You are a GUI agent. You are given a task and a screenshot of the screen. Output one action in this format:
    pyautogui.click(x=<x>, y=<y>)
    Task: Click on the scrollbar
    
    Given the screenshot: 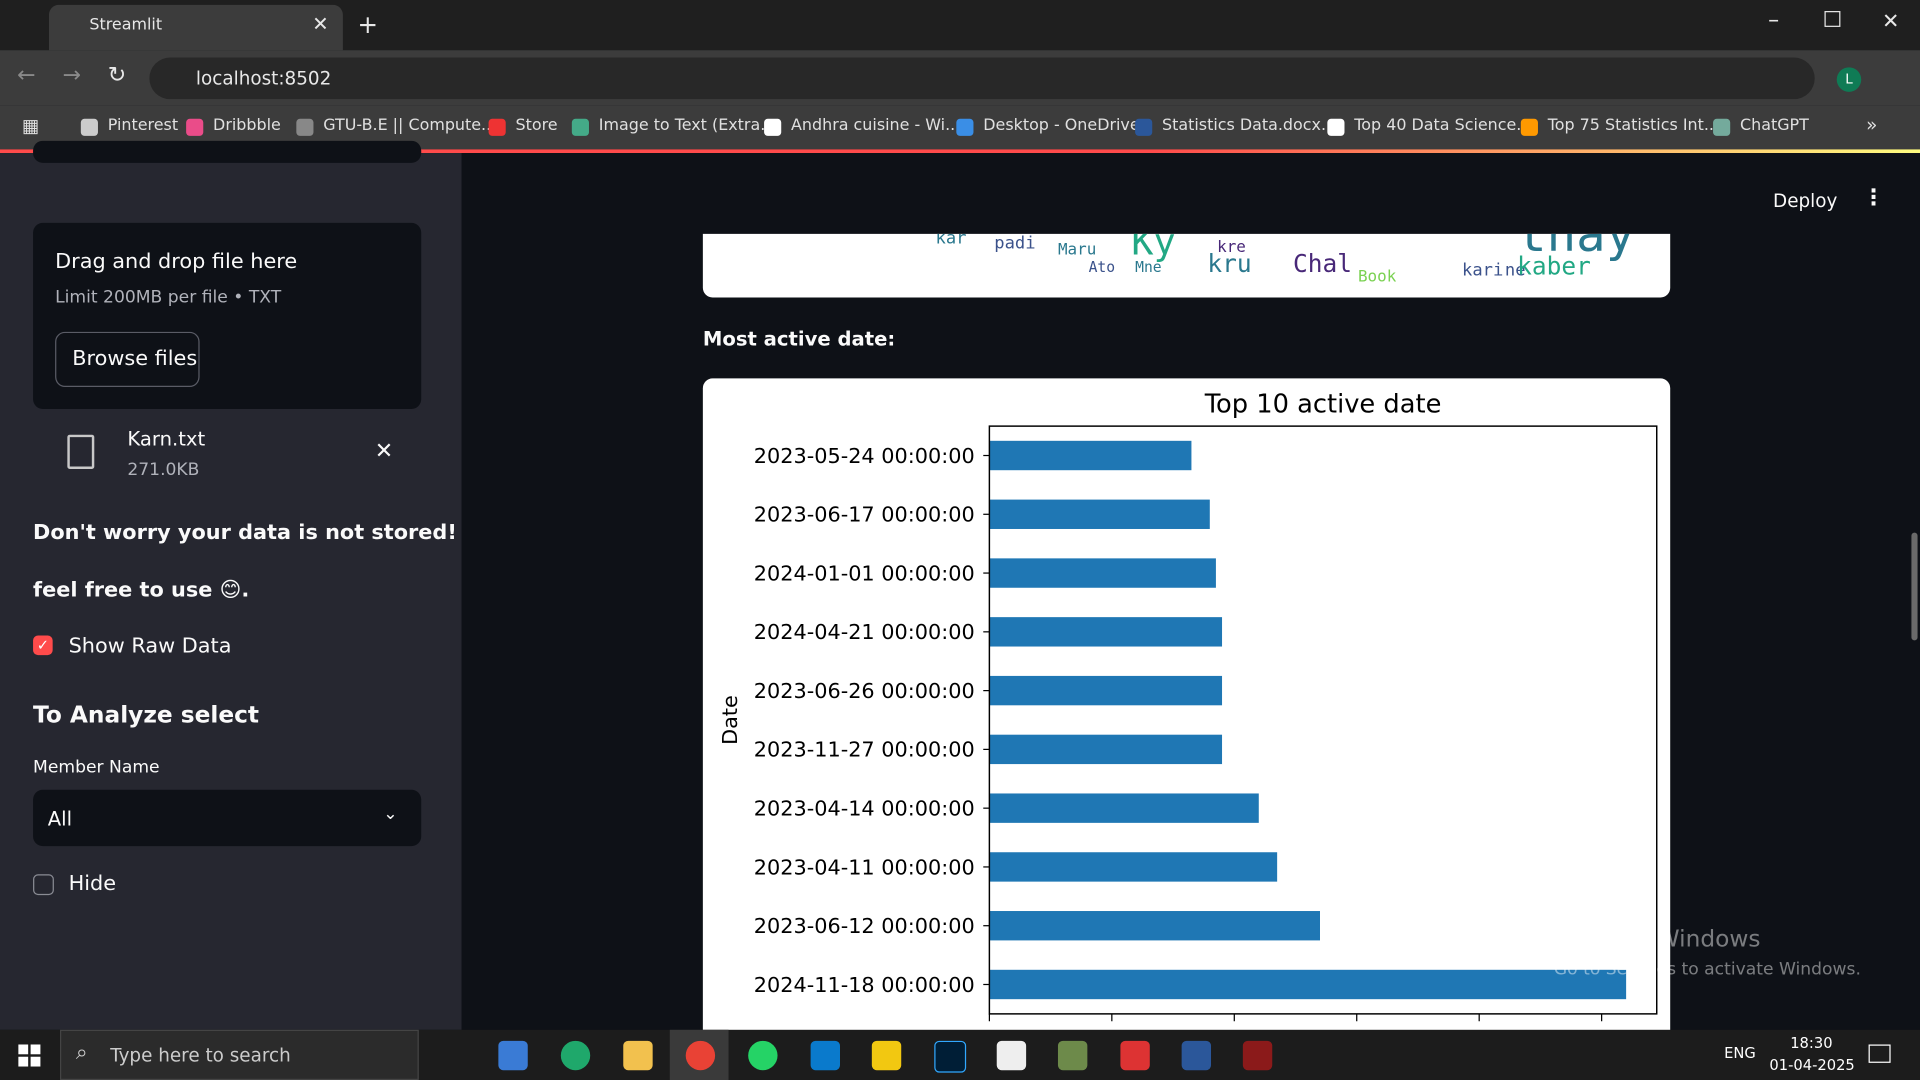 What is the action you would take?
    pyautogui.click(x=1914, y=586)
    